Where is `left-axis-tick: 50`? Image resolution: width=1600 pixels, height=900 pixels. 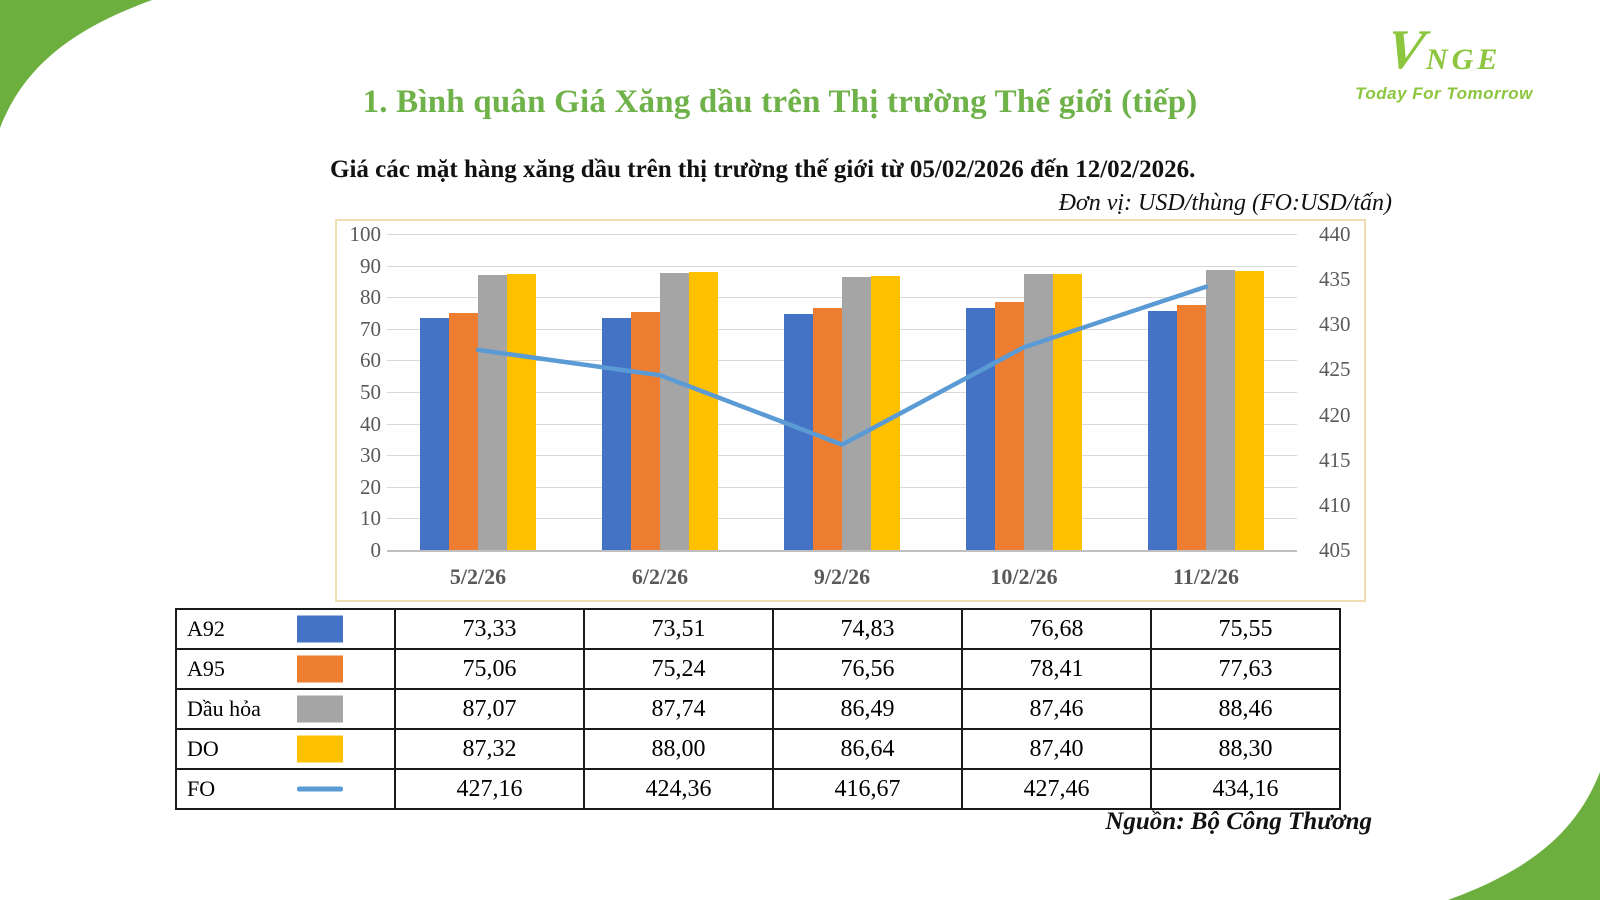
left-axis-tick: 50 is located at coordinates (370, 392).